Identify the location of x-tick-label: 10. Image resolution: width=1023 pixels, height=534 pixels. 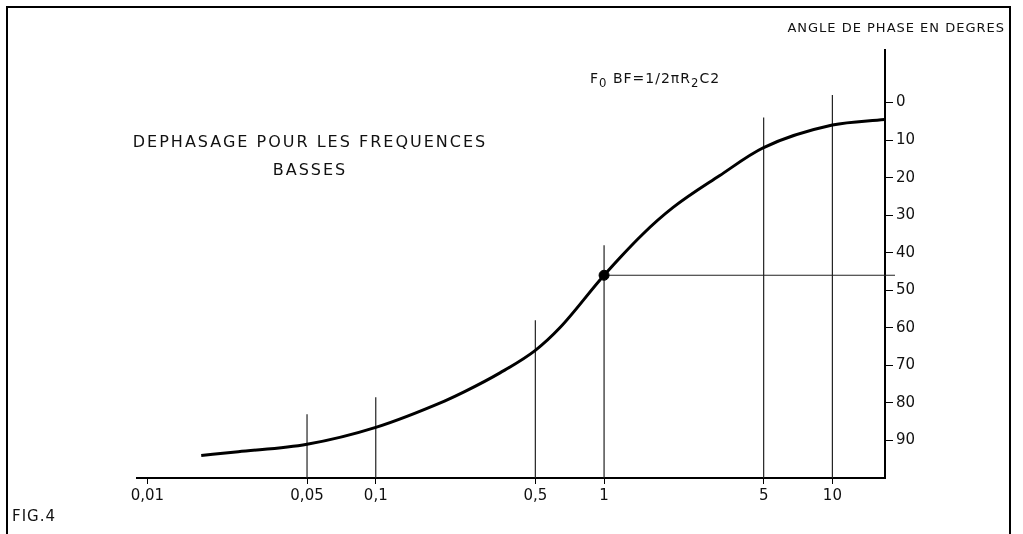
(832, 494).